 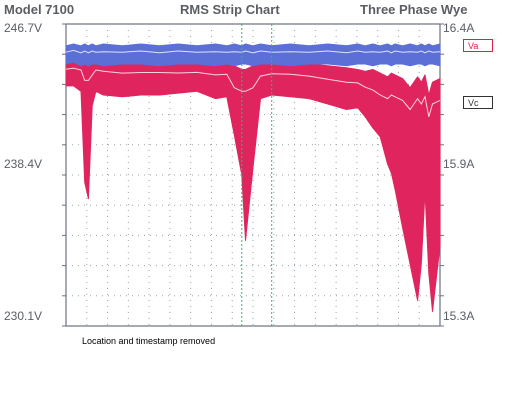 I want to click on series-va-average-line, so click(x=253, y=92).